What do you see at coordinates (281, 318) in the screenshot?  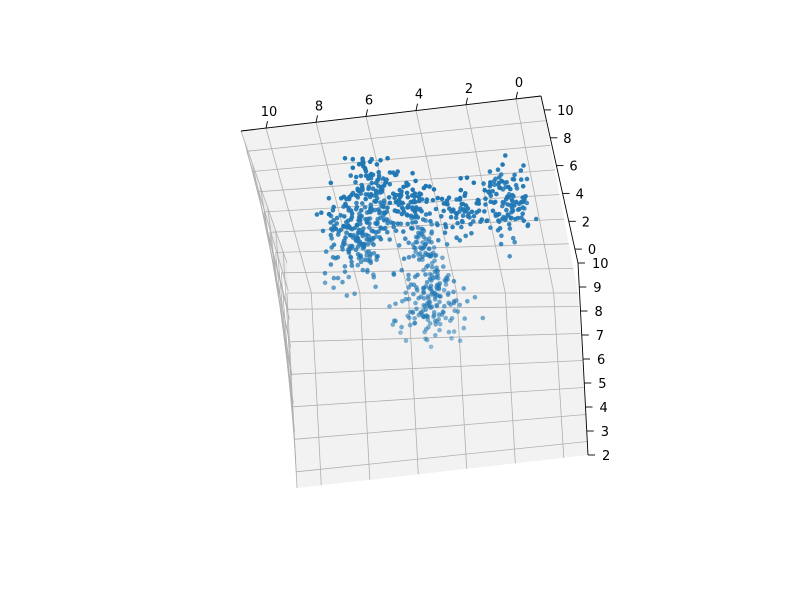 I see `grid-line-z-side` at bounding box center [281, 318].